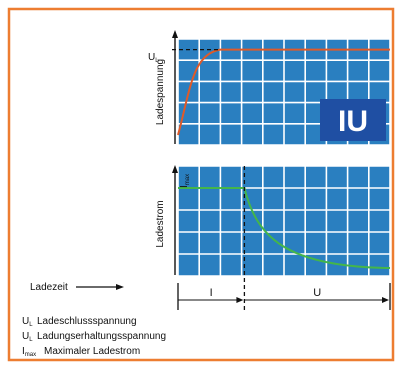  I want to click on legend-subscript: max, so click(30, 355).